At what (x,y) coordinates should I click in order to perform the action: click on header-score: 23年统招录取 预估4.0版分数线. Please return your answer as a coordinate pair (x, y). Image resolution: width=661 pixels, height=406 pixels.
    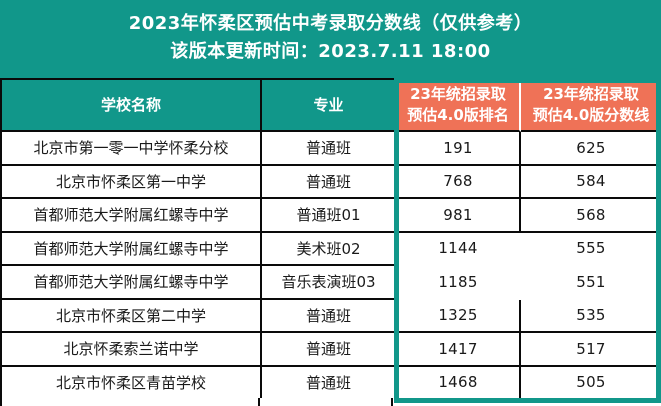
    Looking at the image, I should click on (591, 106).